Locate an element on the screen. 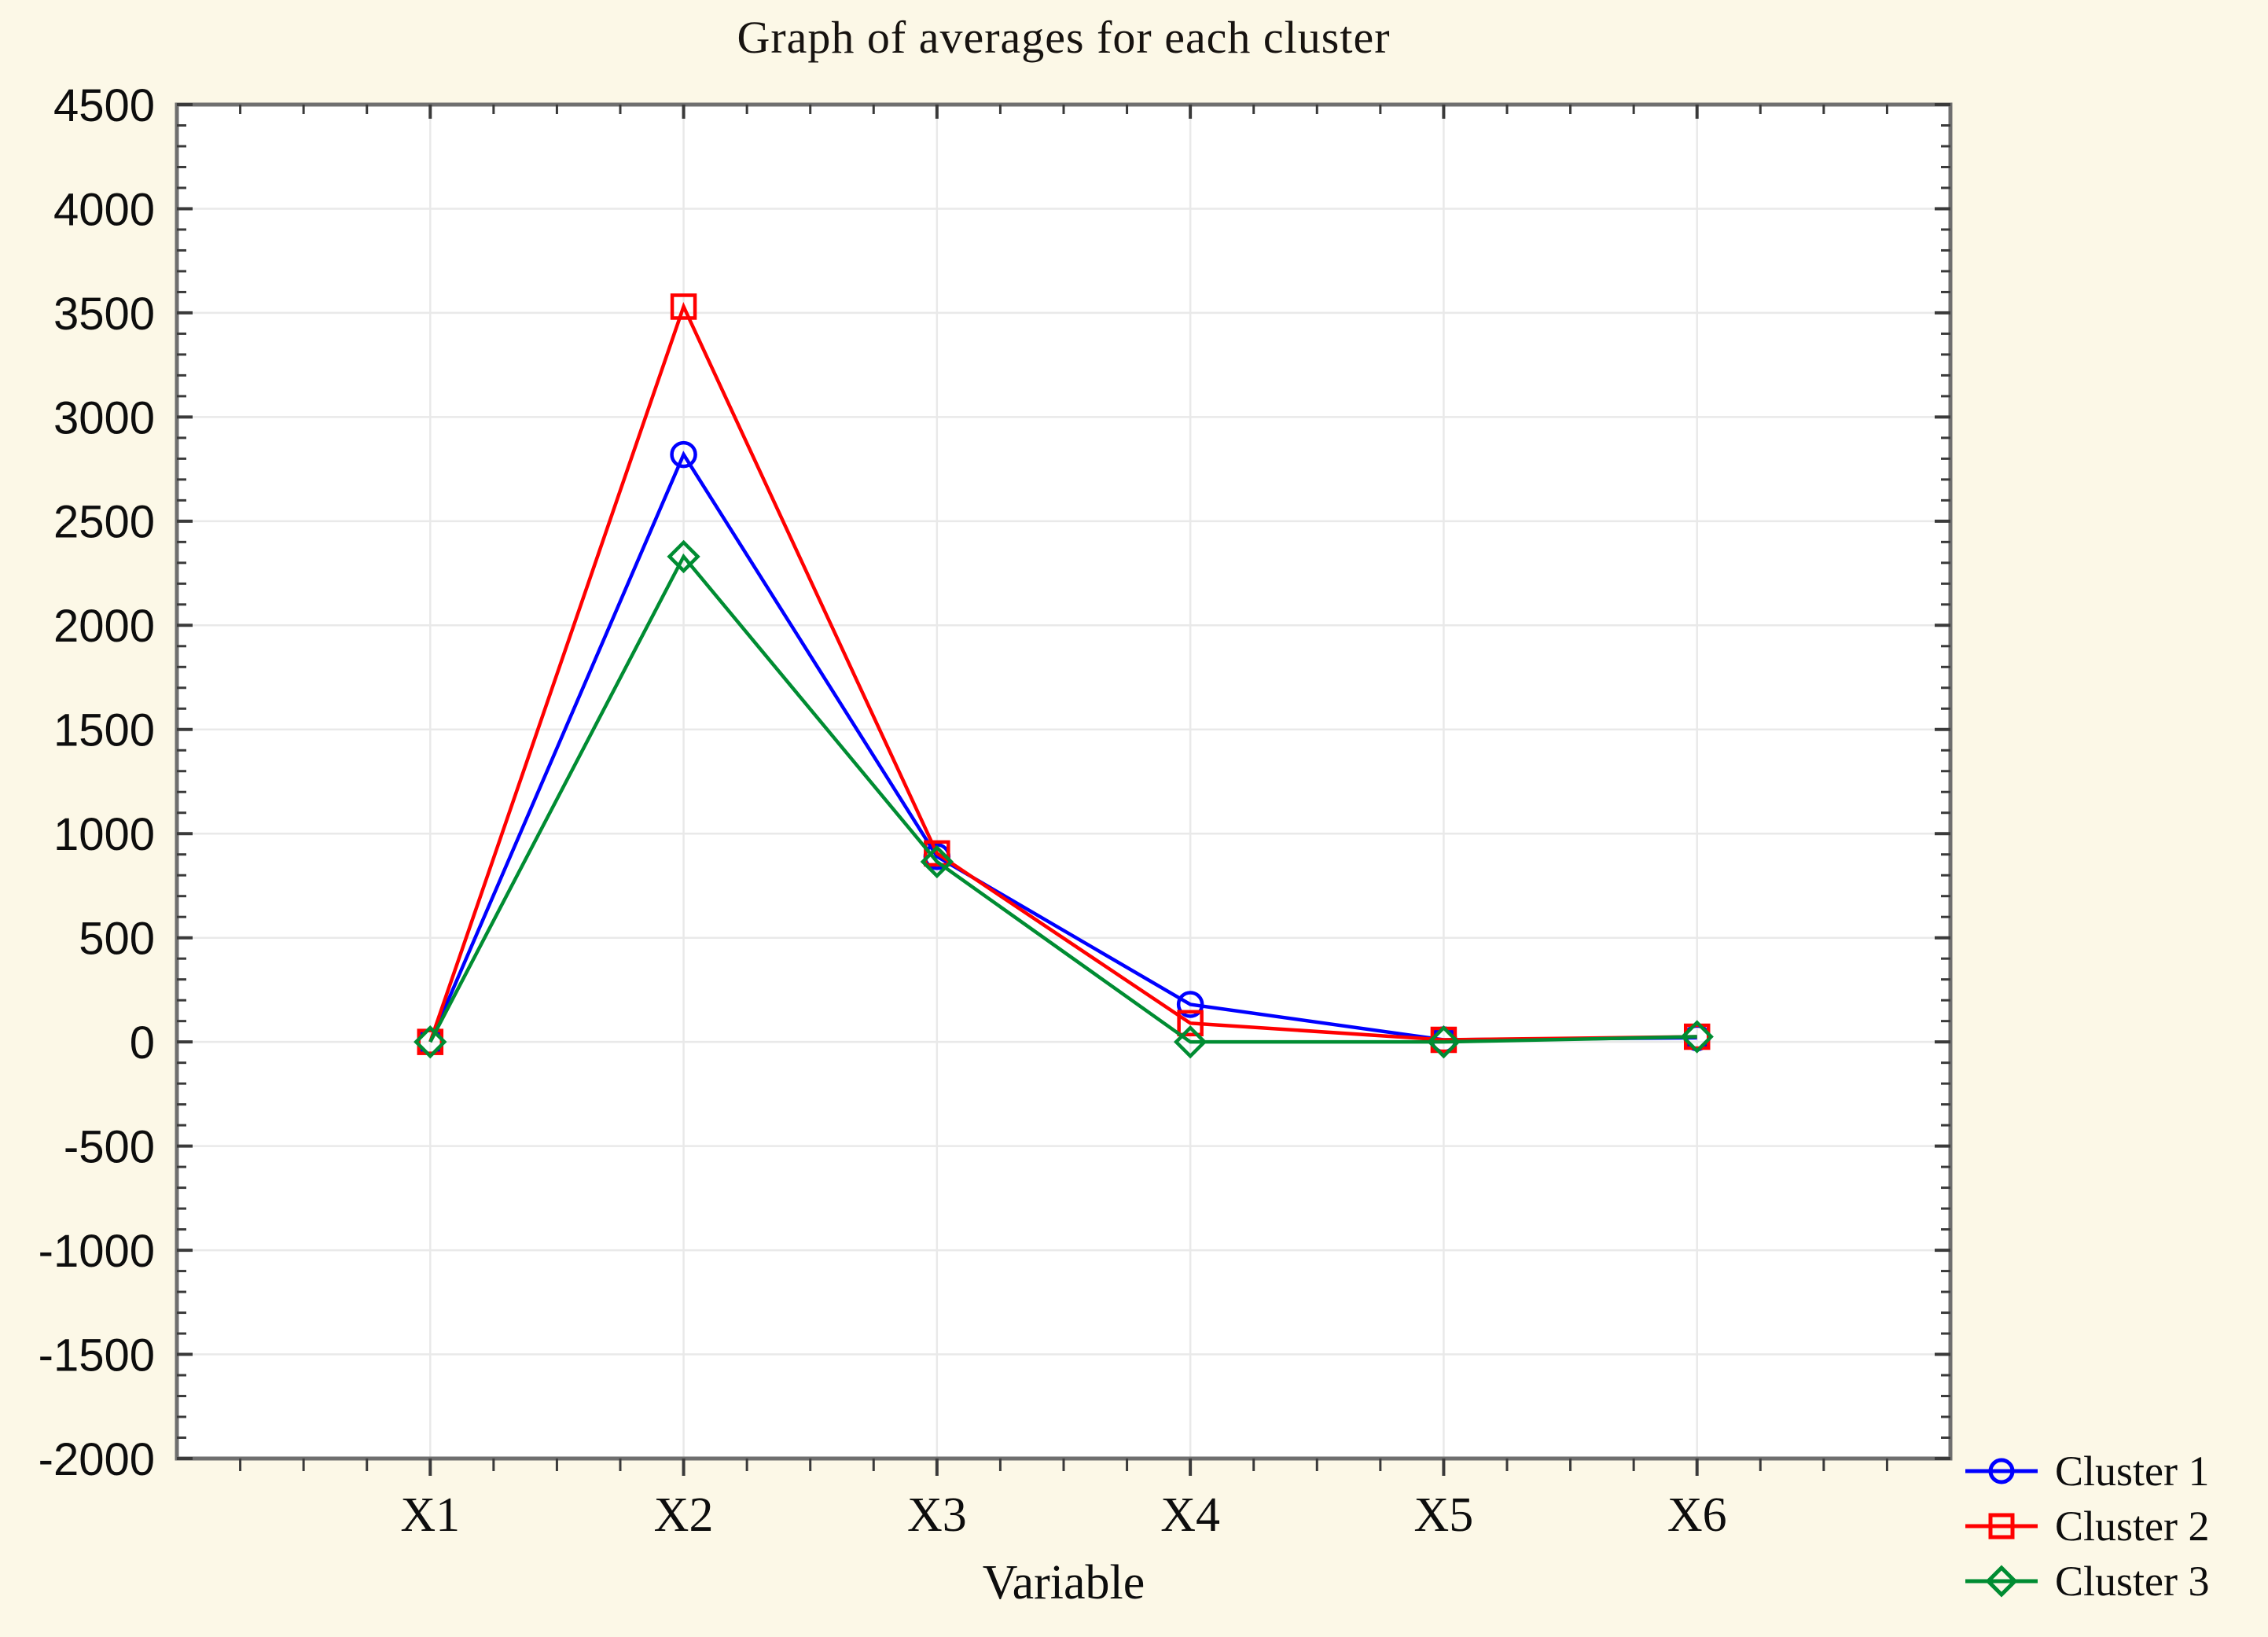  y-tick-label: 4500 is located at coordinates (104, 105).